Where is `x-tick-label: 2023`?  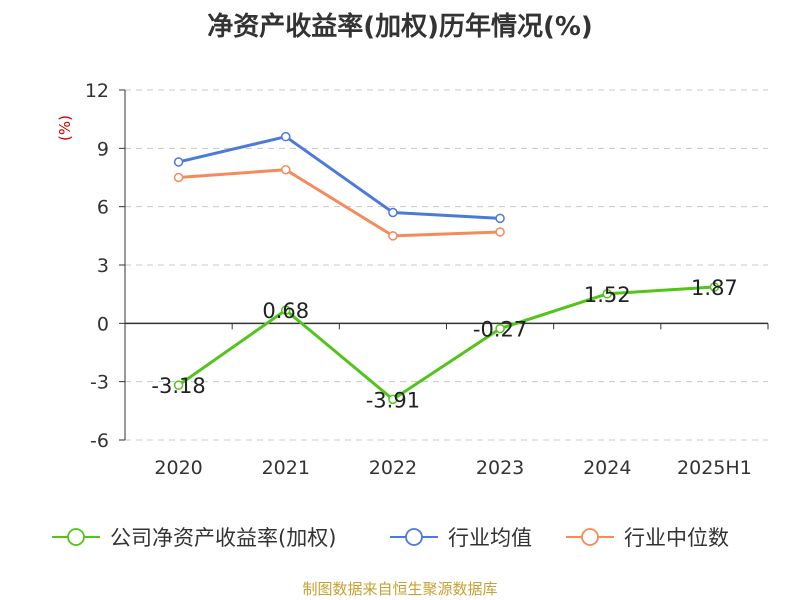 x-tick-label: 2023 is located at coordinates (500, 468).